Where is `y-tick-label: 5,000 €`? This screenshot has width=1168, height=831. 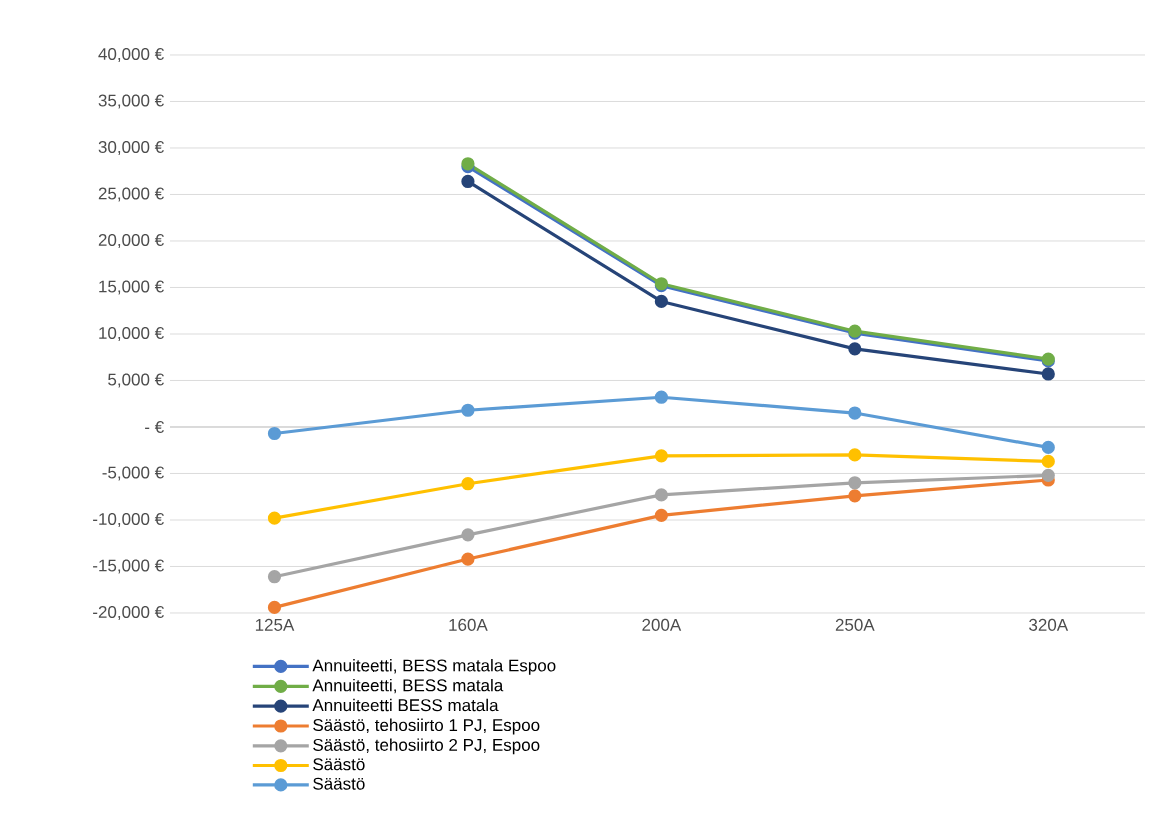
y-tick-label: 5,000 € is located at coordinates (136, 380).